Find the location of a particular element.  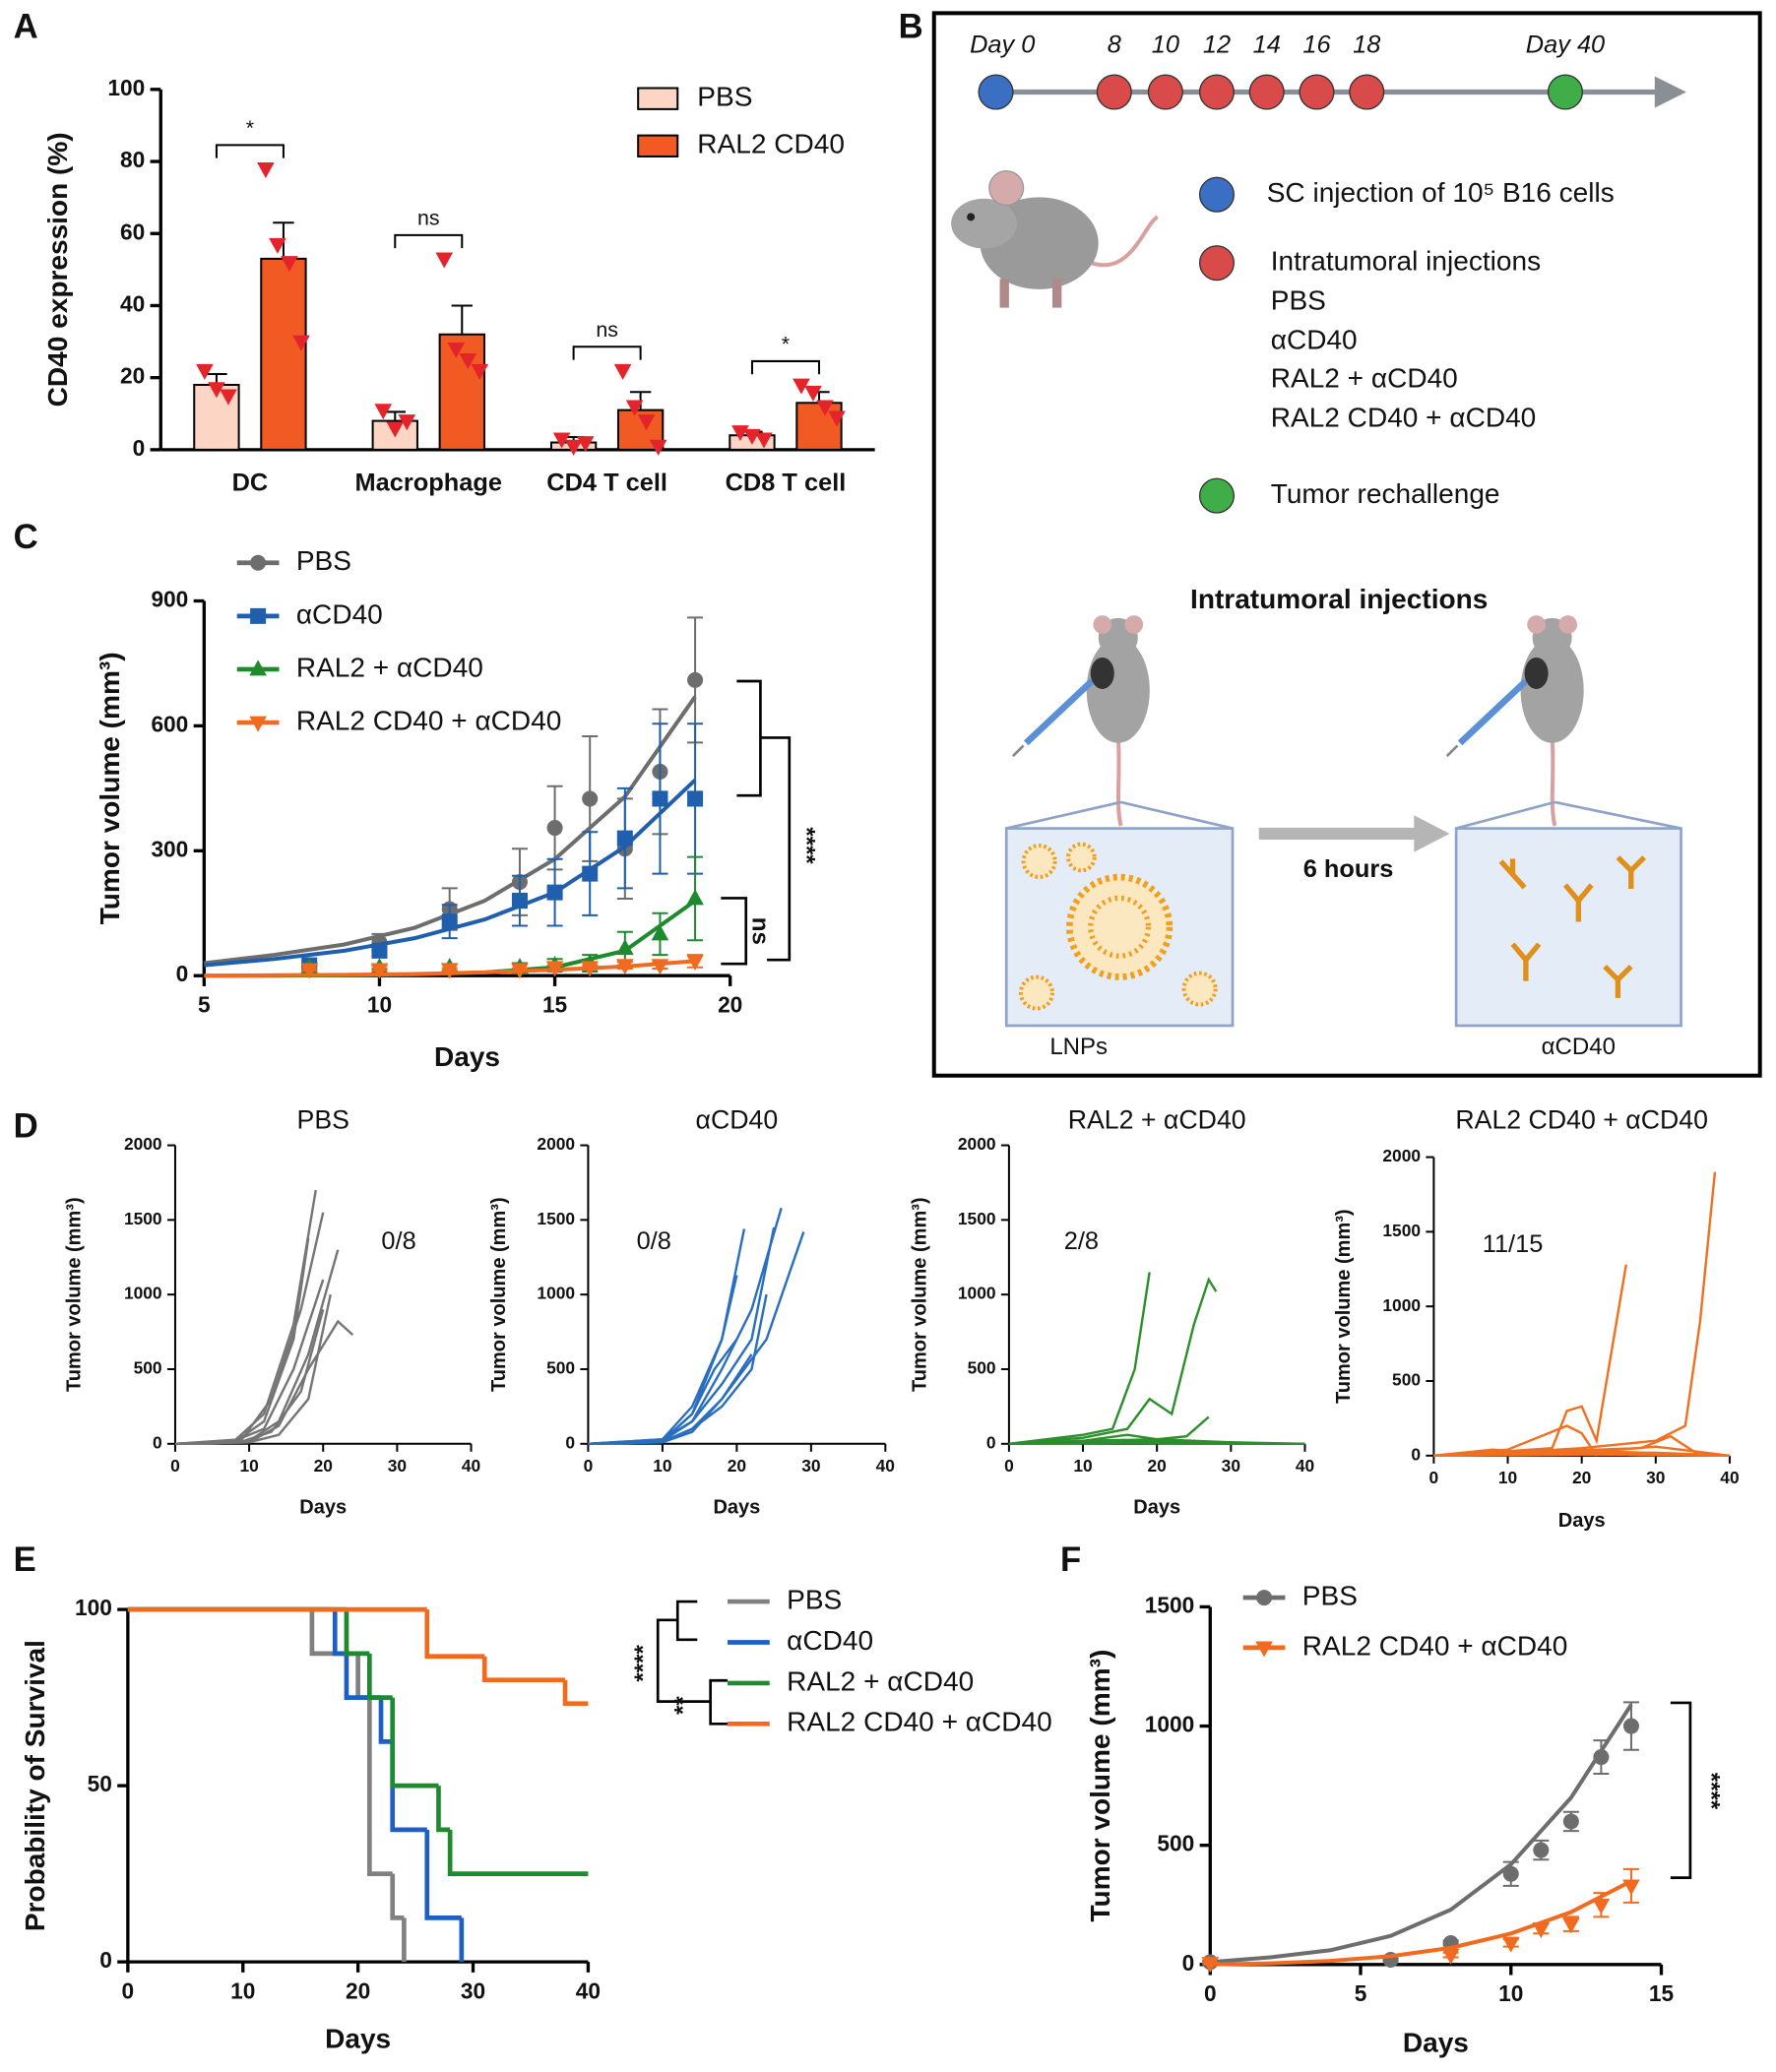

treatment: αCD40 is located at coordinates (1314, 340).